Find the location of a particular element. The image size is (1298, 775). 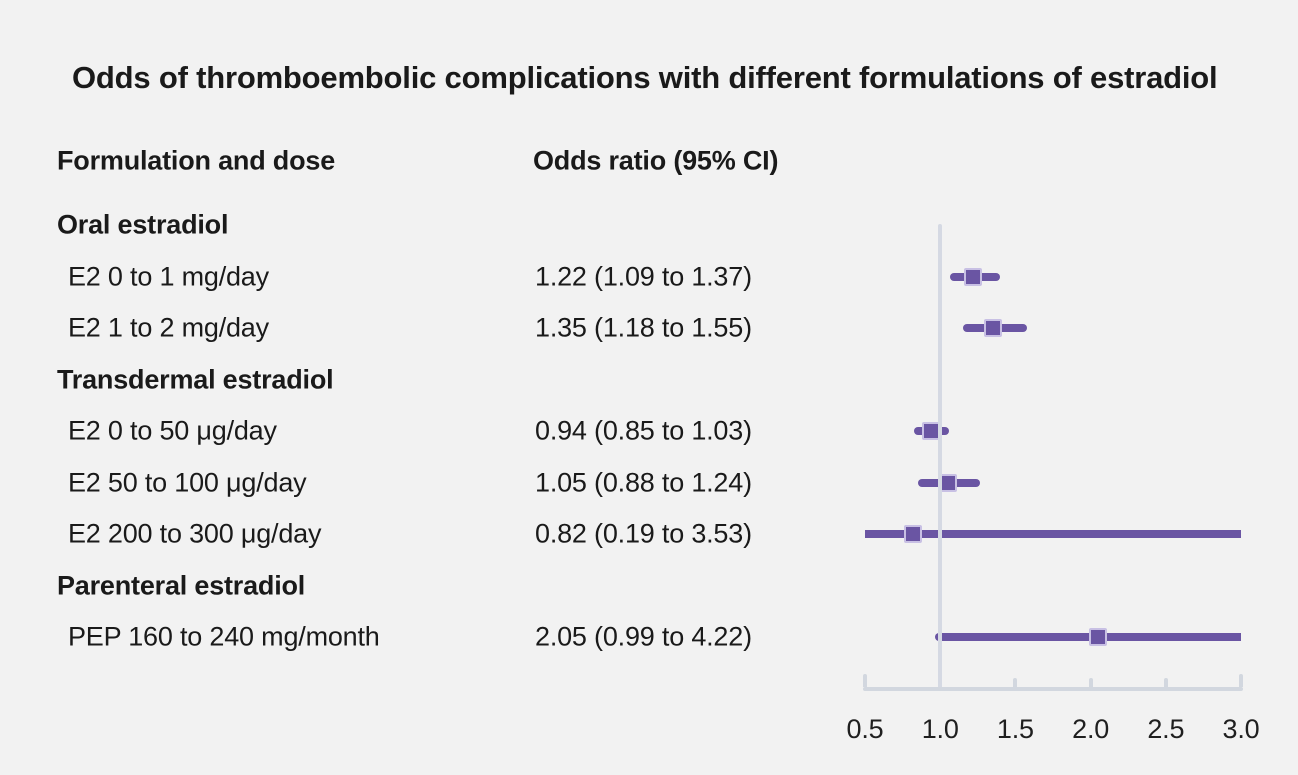

row-label: E2 1 to 2 mg/day is located at coordinates (168, 327).